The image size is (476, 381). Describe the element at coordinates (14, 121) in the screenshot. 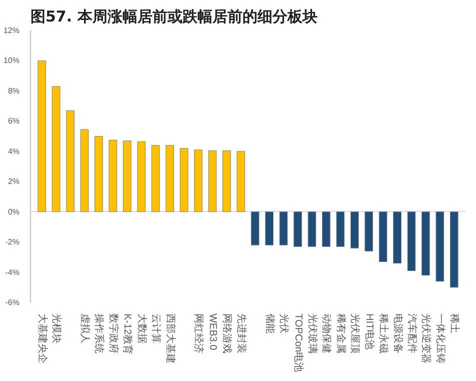

I see `y-tick-label: 6%` at that location.